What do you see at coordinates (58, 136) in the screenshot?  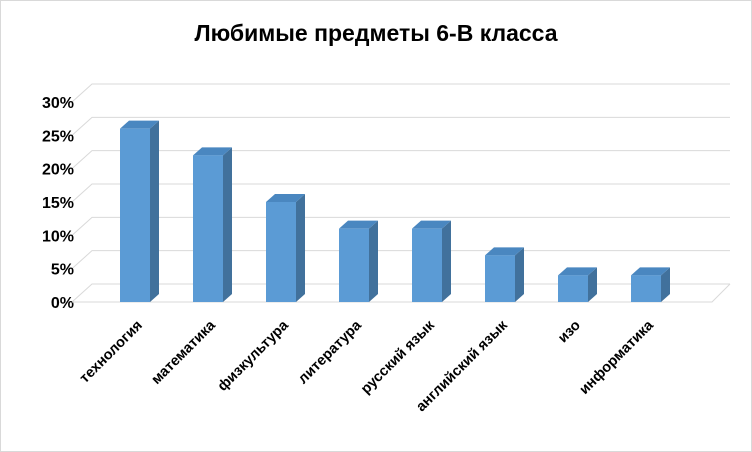 I see `y-tick-label: 25%` at bounding box center [58, 136].